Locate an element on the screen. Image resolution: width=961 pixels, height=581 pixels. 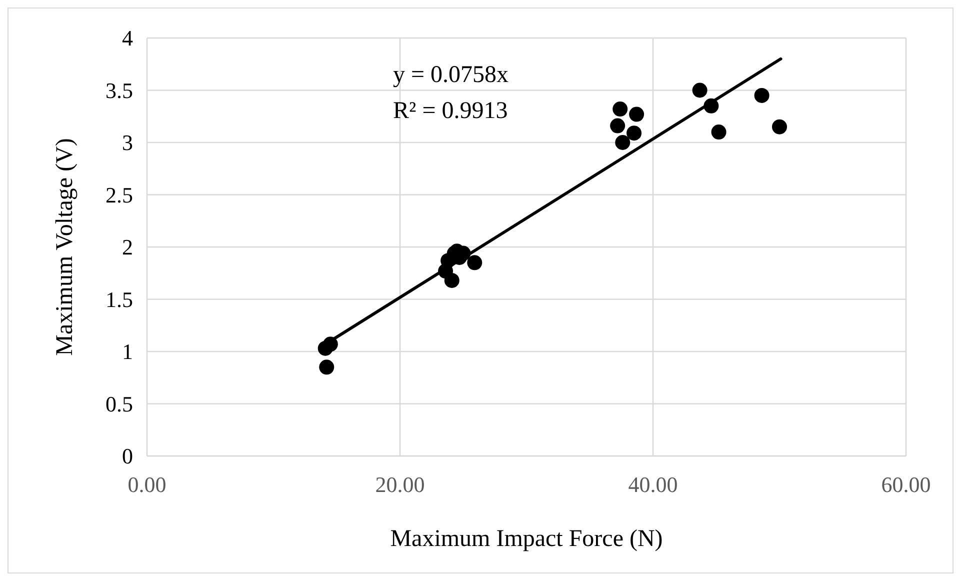
y-tick-label: 4 is located at coordinates (127, 38).